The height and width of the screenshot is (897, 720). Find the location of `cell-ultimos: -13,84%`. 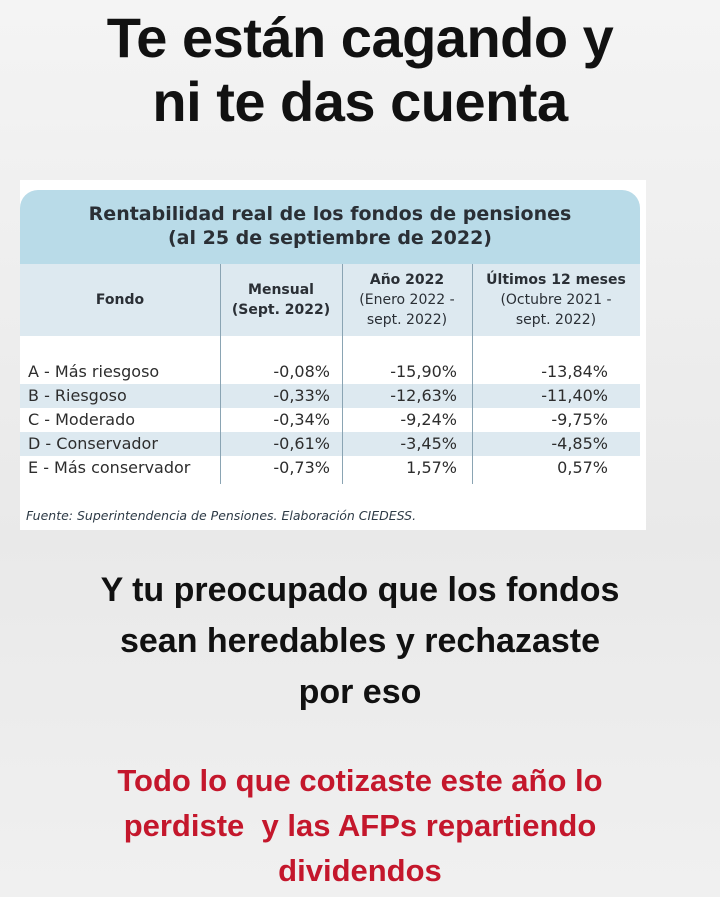

cell-ultimos: -13,84% is located at coordinates (574, 371).